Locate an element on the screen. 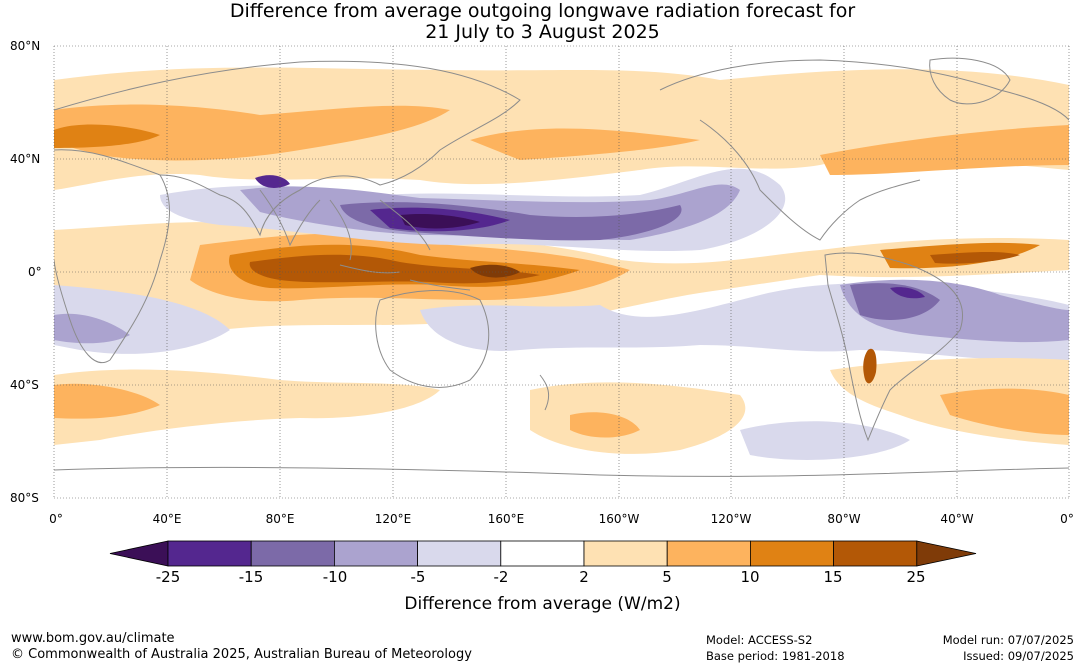 The image size is (1085, 667). anomaly-region-atlantic-orange is located at coordinates (944, 150).